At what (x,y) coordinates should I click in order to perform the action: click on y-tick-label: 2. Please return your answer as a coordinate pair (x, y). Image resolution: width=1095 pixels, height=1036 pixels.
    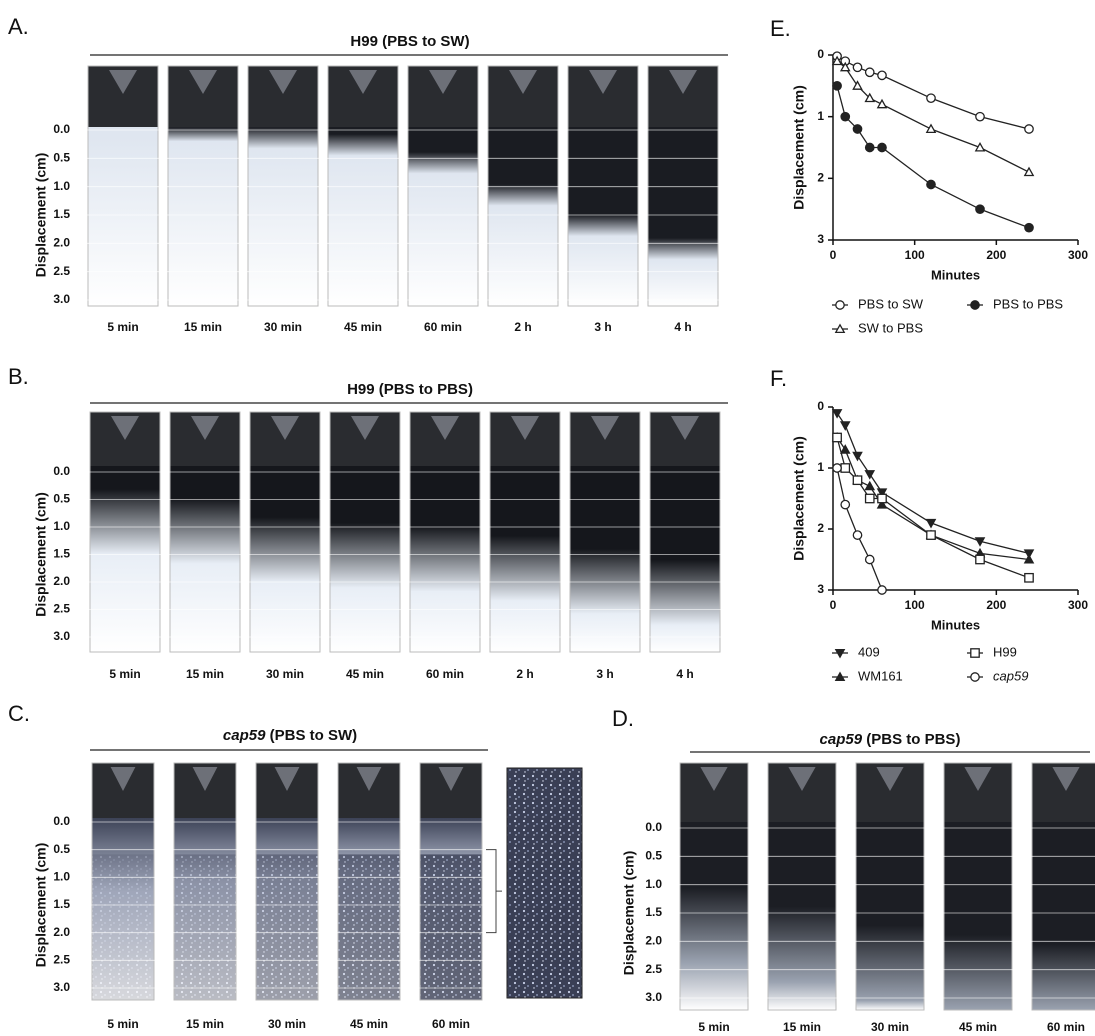
    Looking at the image, I should click on (820, 178).